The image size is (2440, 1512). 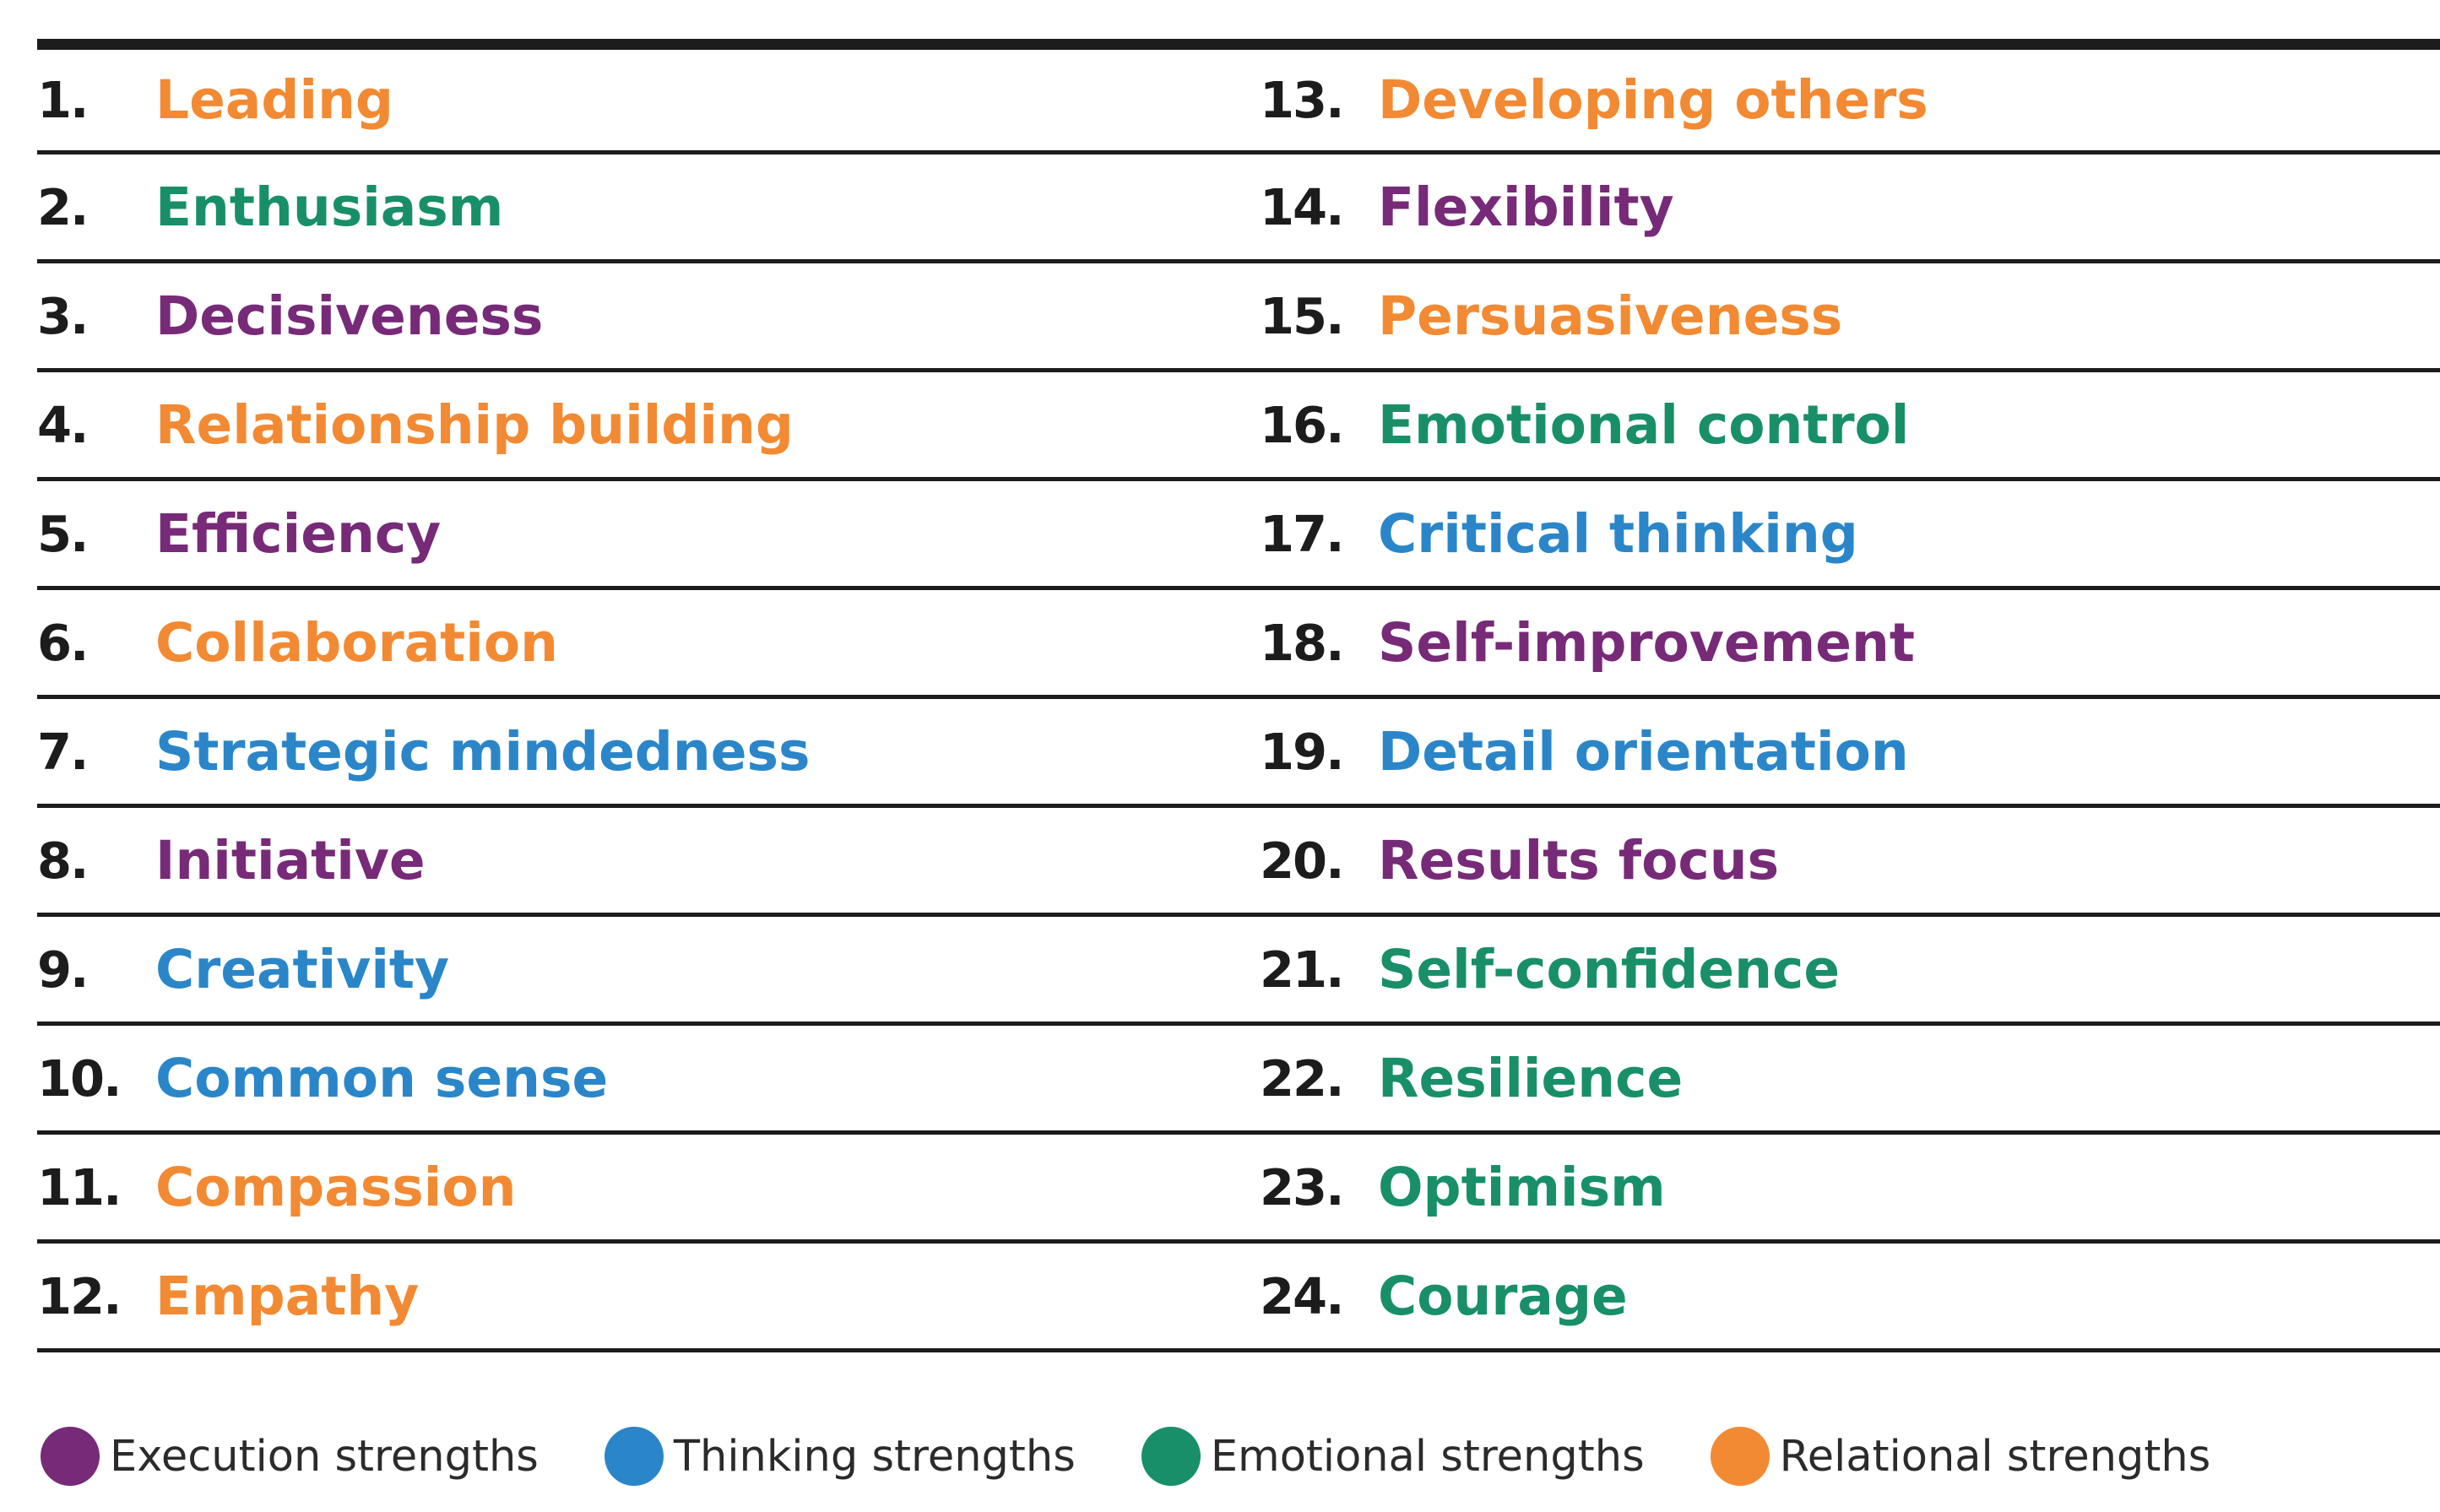 I want to click on legend-label: Execution strengths, so click(x=324, y=1456).